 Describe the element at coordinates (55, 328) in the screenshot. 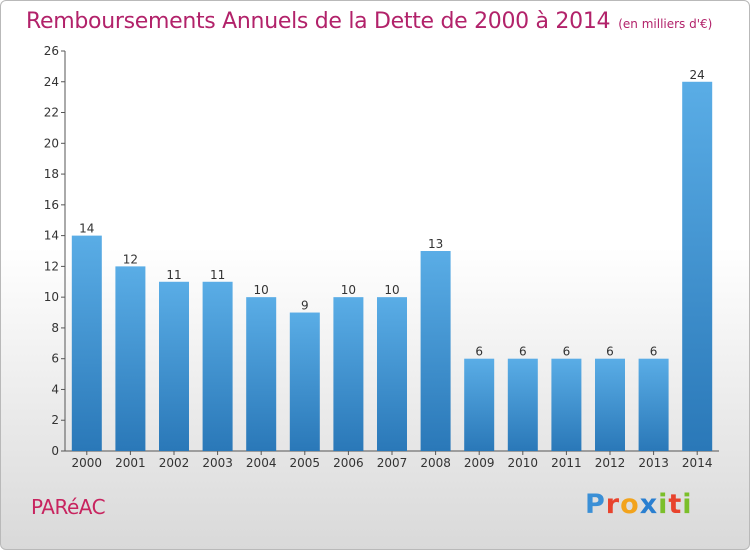

I see `y-tick-label: 8` at that location.